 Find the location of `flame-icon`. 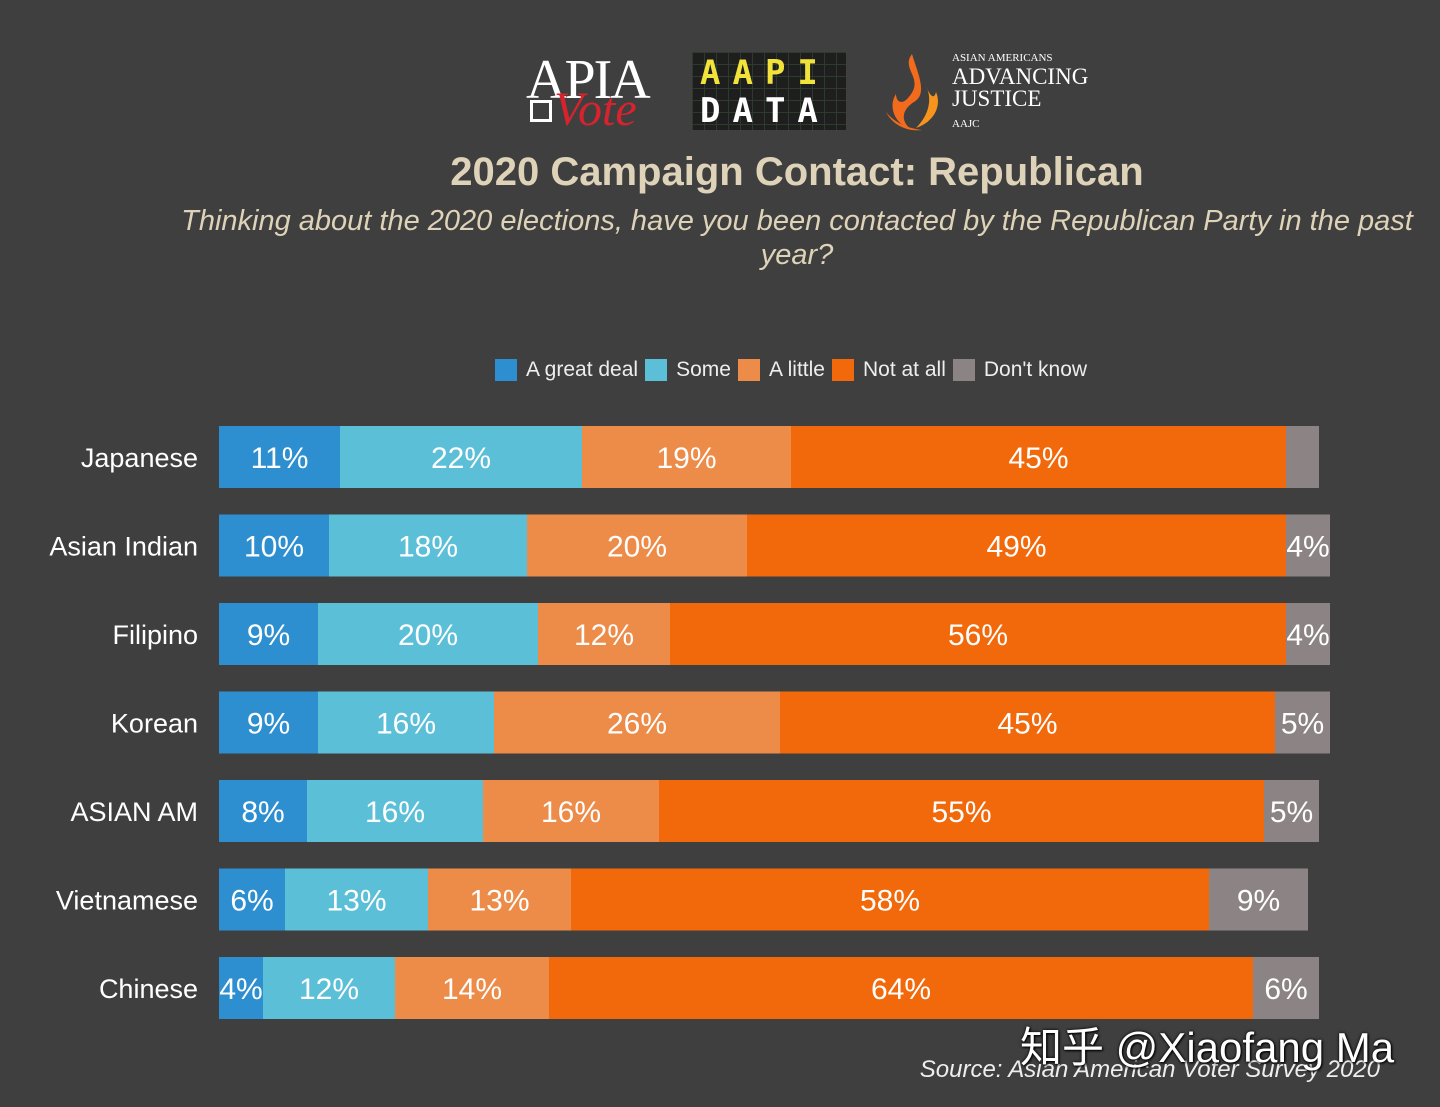

flame-icon is located at coordinates (912, 92).